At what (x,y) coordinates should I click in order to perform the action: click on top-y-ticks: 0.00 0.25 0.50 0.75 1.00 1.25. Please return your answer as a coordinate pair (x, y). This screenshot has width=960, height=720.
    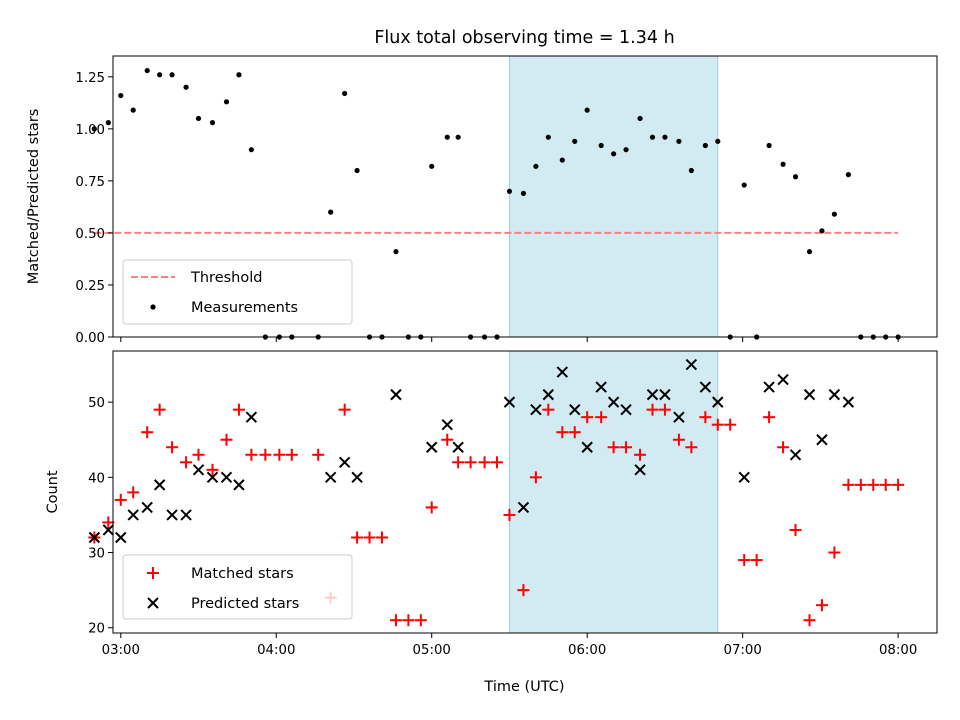
    Looking at the image, I should click on (94, 208).